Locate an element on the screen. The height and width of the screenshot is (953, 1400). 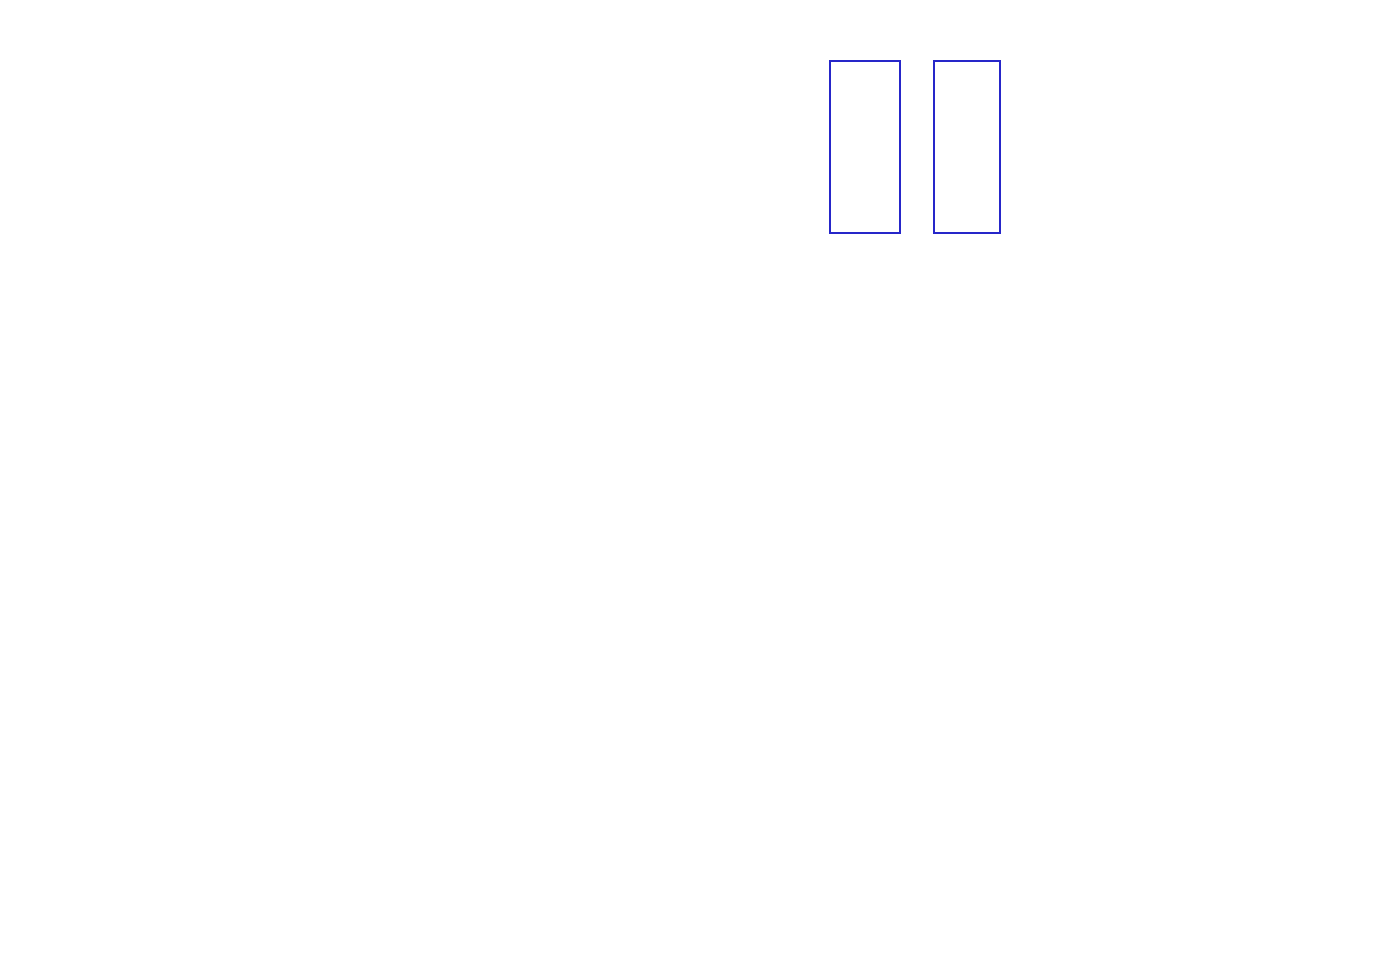
with-sky-image is located at coordinates (865, 147).